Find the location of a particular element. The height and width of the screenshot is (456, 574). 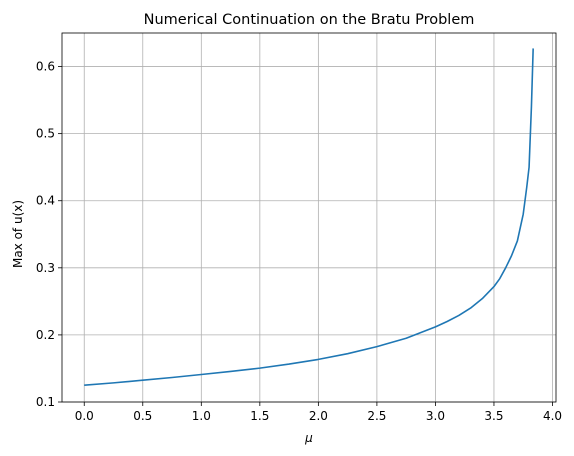

x-tick-label: 1.5 is located at coordinates (259, 416).